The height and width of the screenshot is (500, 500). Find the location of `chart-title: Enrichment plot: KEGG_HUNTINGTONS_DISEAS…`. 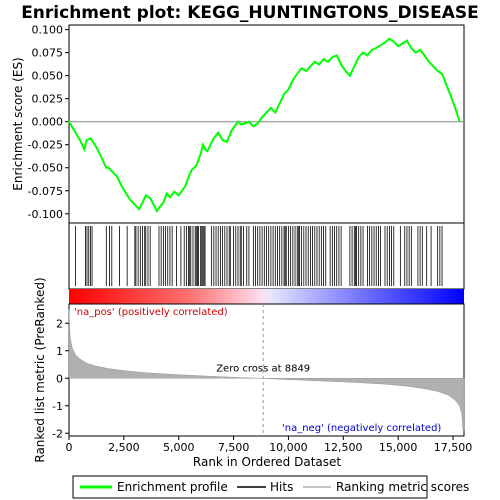

chart-title: Enrichment plot: KEGG_HUNTINGTONS_DISEAS… is located at coordinates (250, 13).